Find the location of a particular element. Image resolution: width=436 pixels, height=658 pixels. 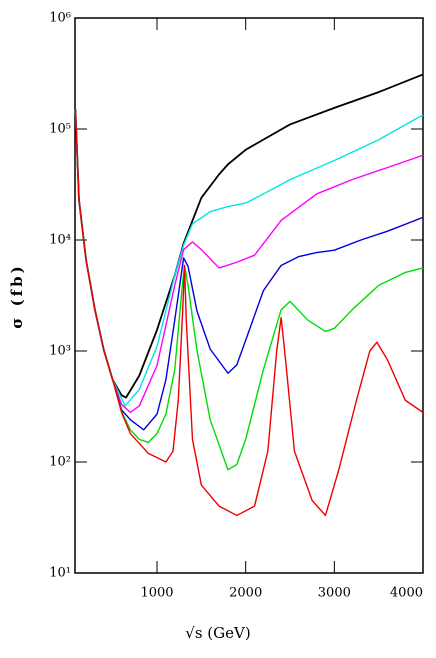

y-tick-label: 10² is located at coordinates (60, 462).